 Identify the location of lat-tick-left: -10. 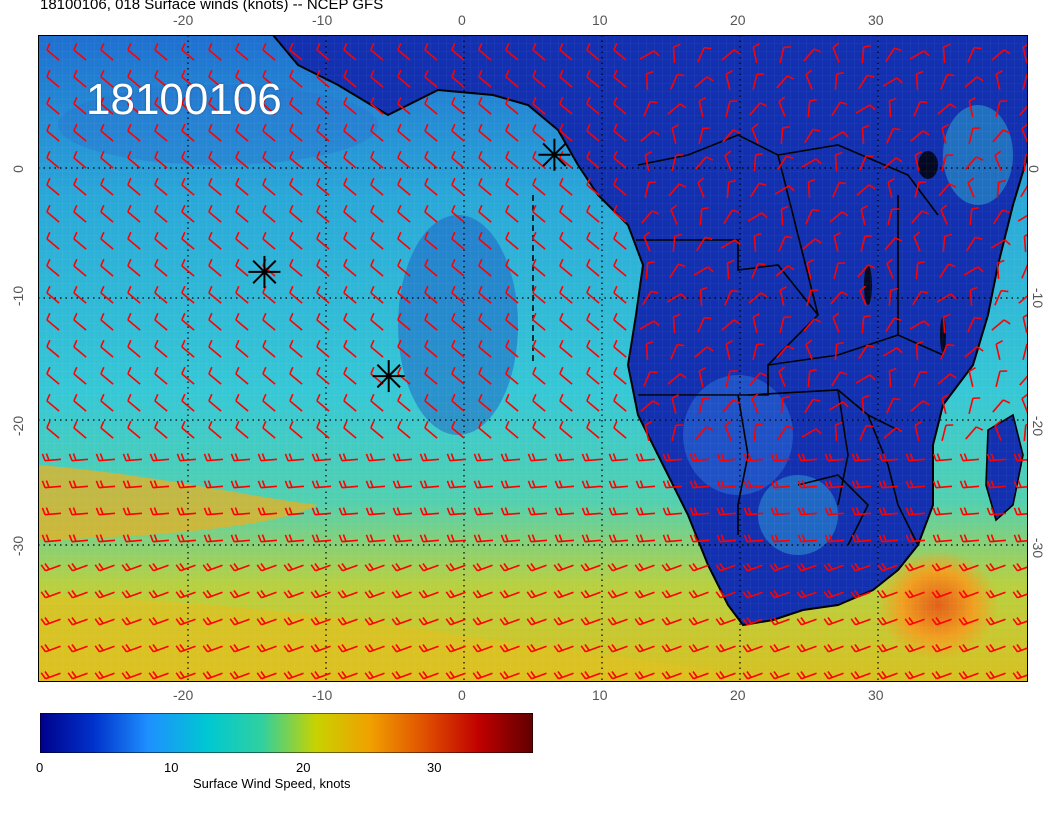
(18, 296).